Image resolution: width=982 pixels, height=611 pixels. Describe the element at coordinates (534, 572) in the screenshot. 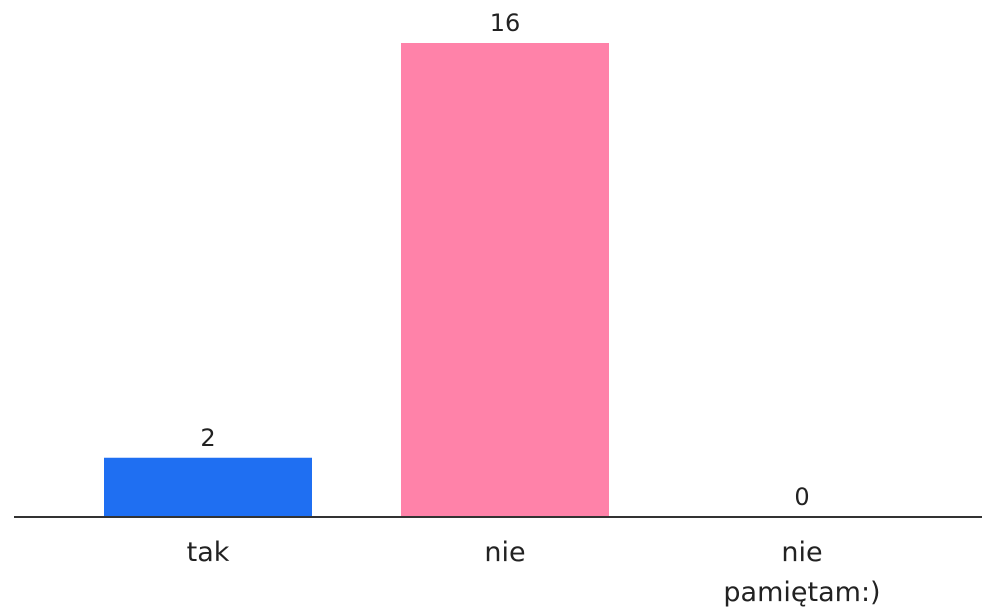

I see `category-labels-group: tak nie nie pamiętam:)` at that location.